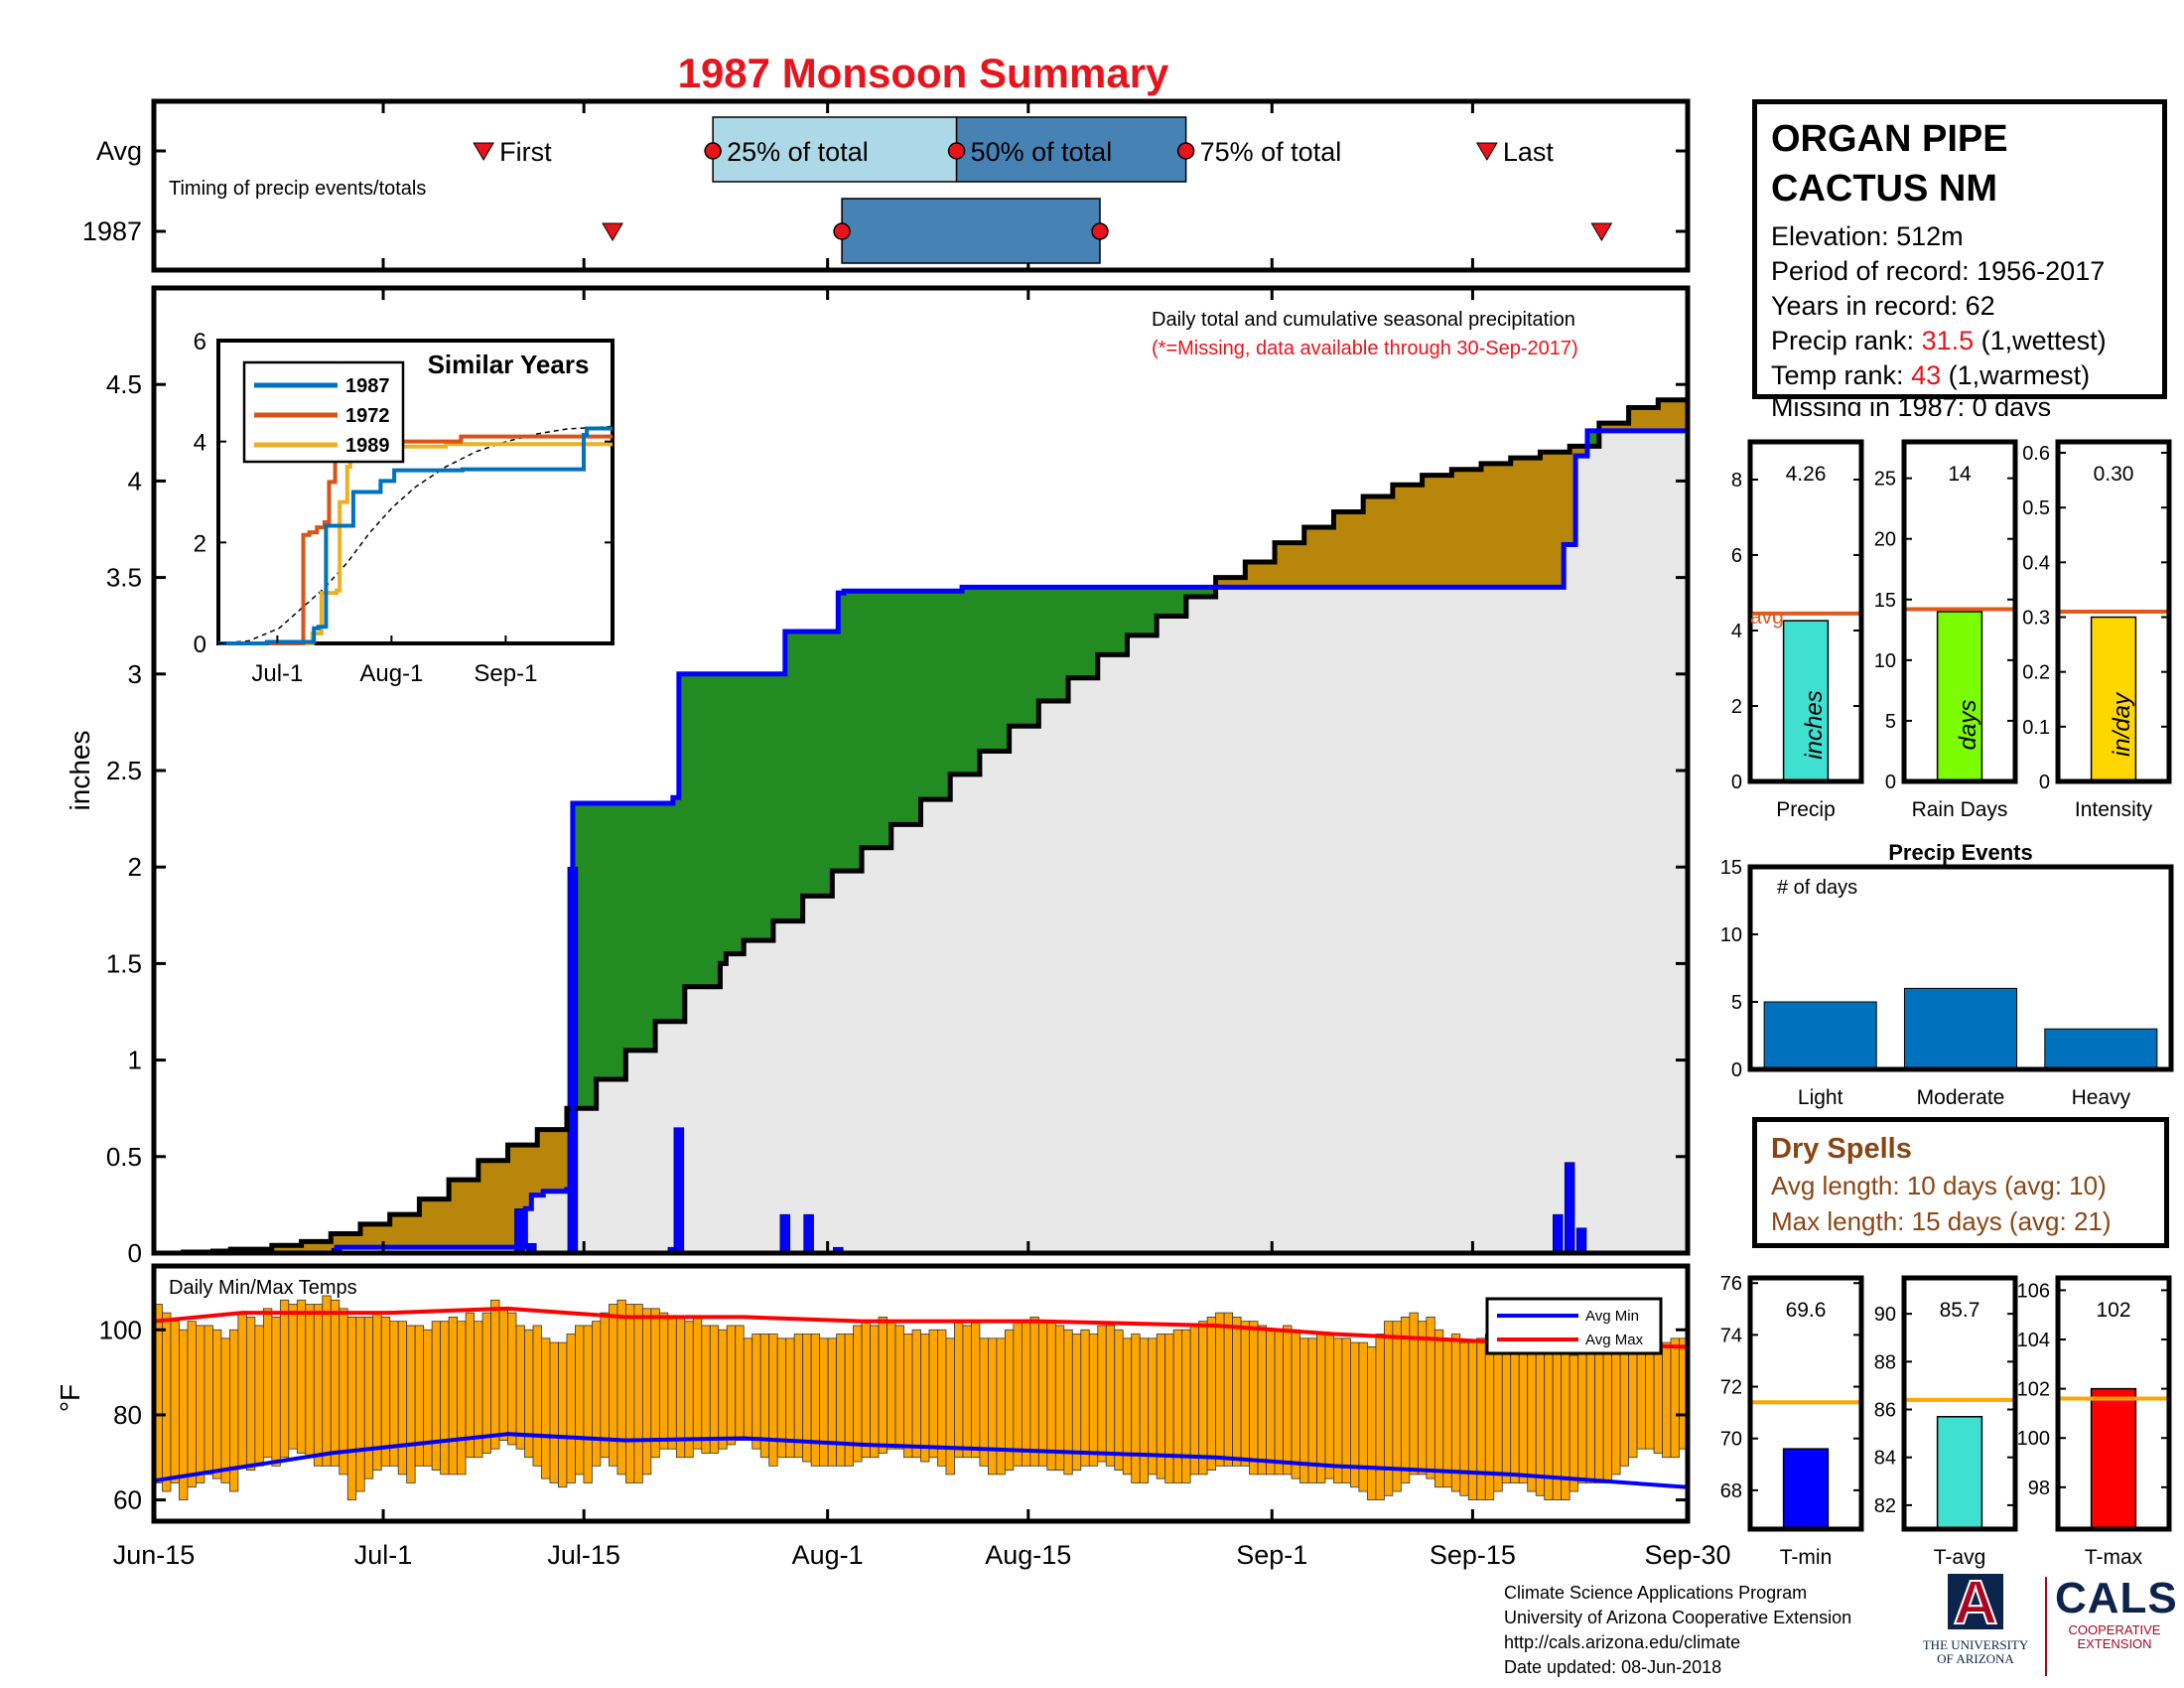 This screenshot has width=2184, height=1688. What do you see at coordinates (200, 543) in the screenshot?
I see `inset-ytick-label: 2` at bounding box center [200, 543].